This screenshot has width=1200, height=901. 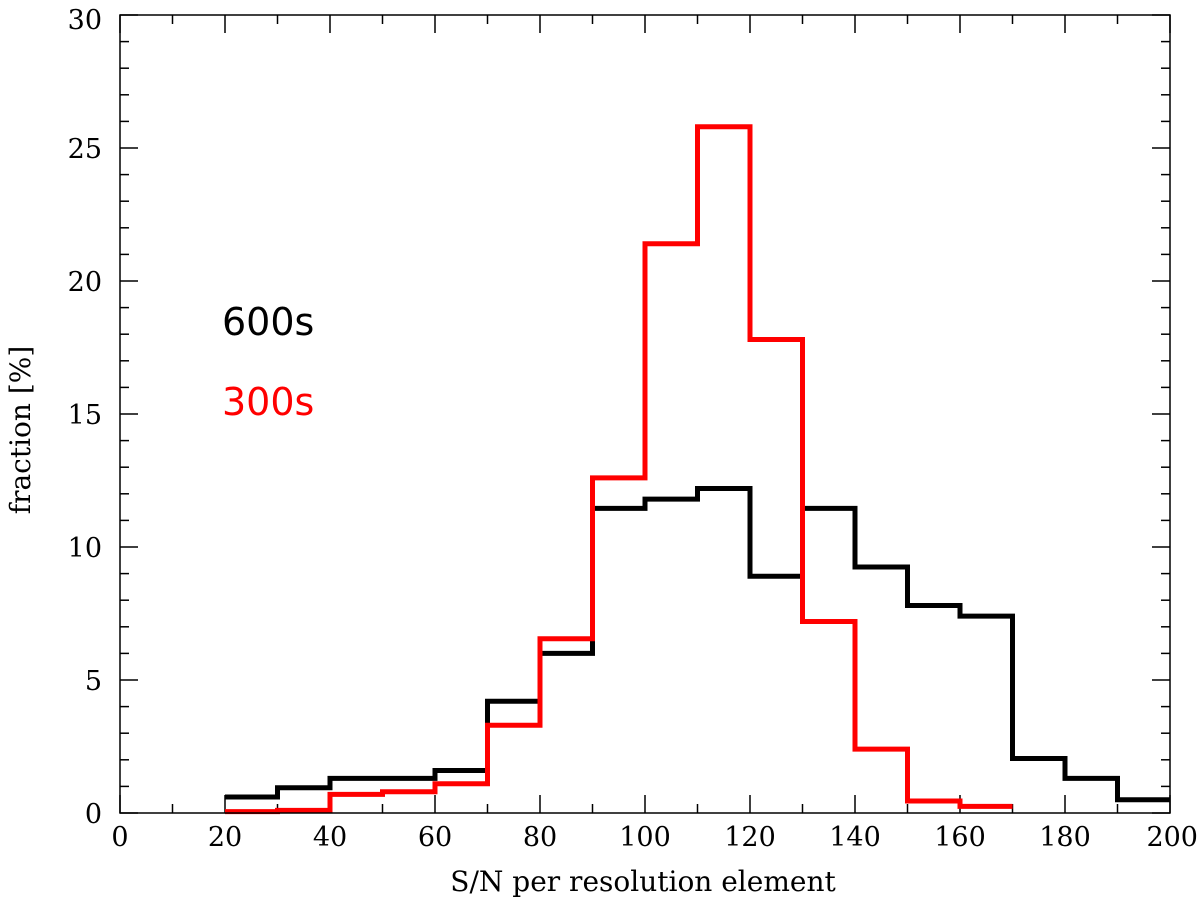 I want to click on y-tick-label: 10, so click(x=85, y=548).